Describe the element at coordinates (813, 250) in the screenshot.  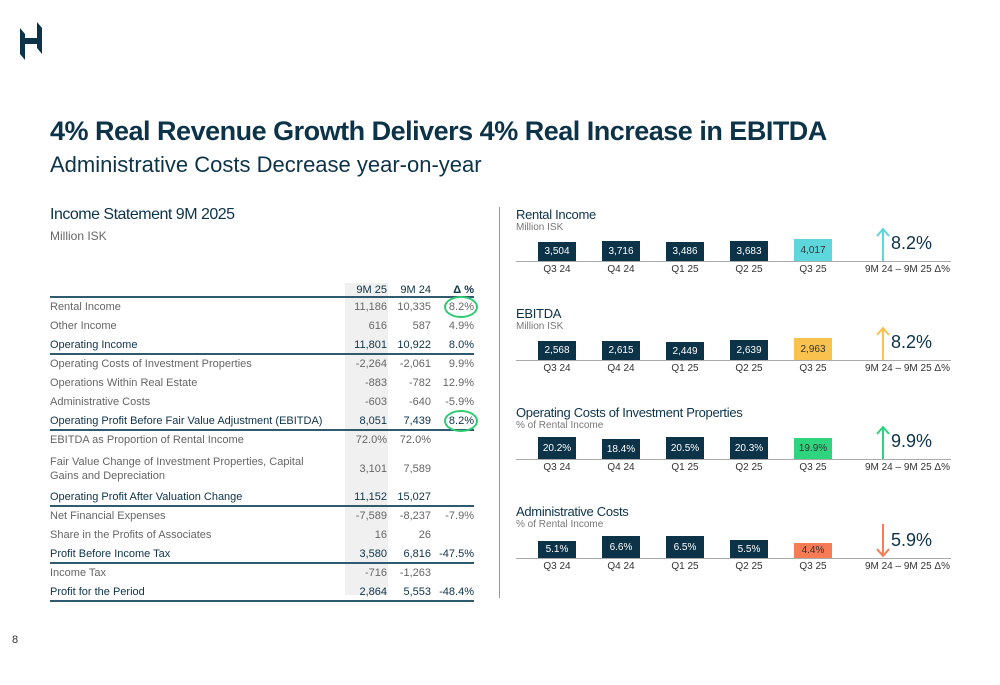
I see `bar: 4,017` at that location.